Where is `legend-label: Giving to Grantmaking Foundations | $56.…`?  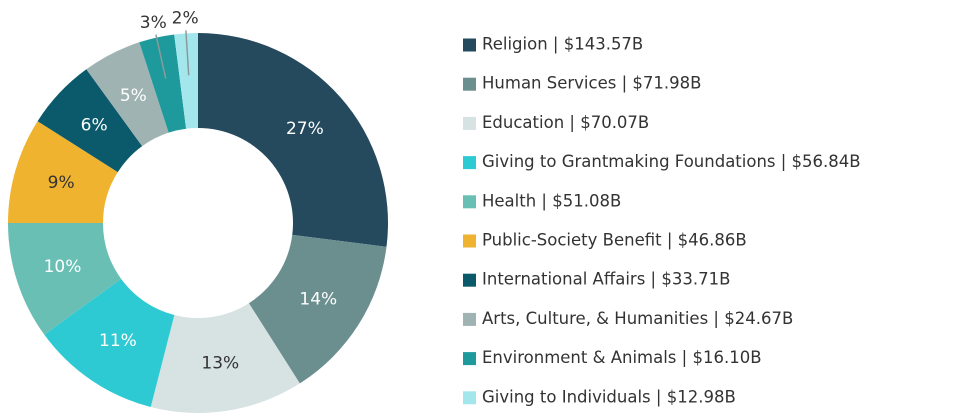
legend-label: Giving to Grantmaking Foundations | $56.… is located at coordinates (671, 161).